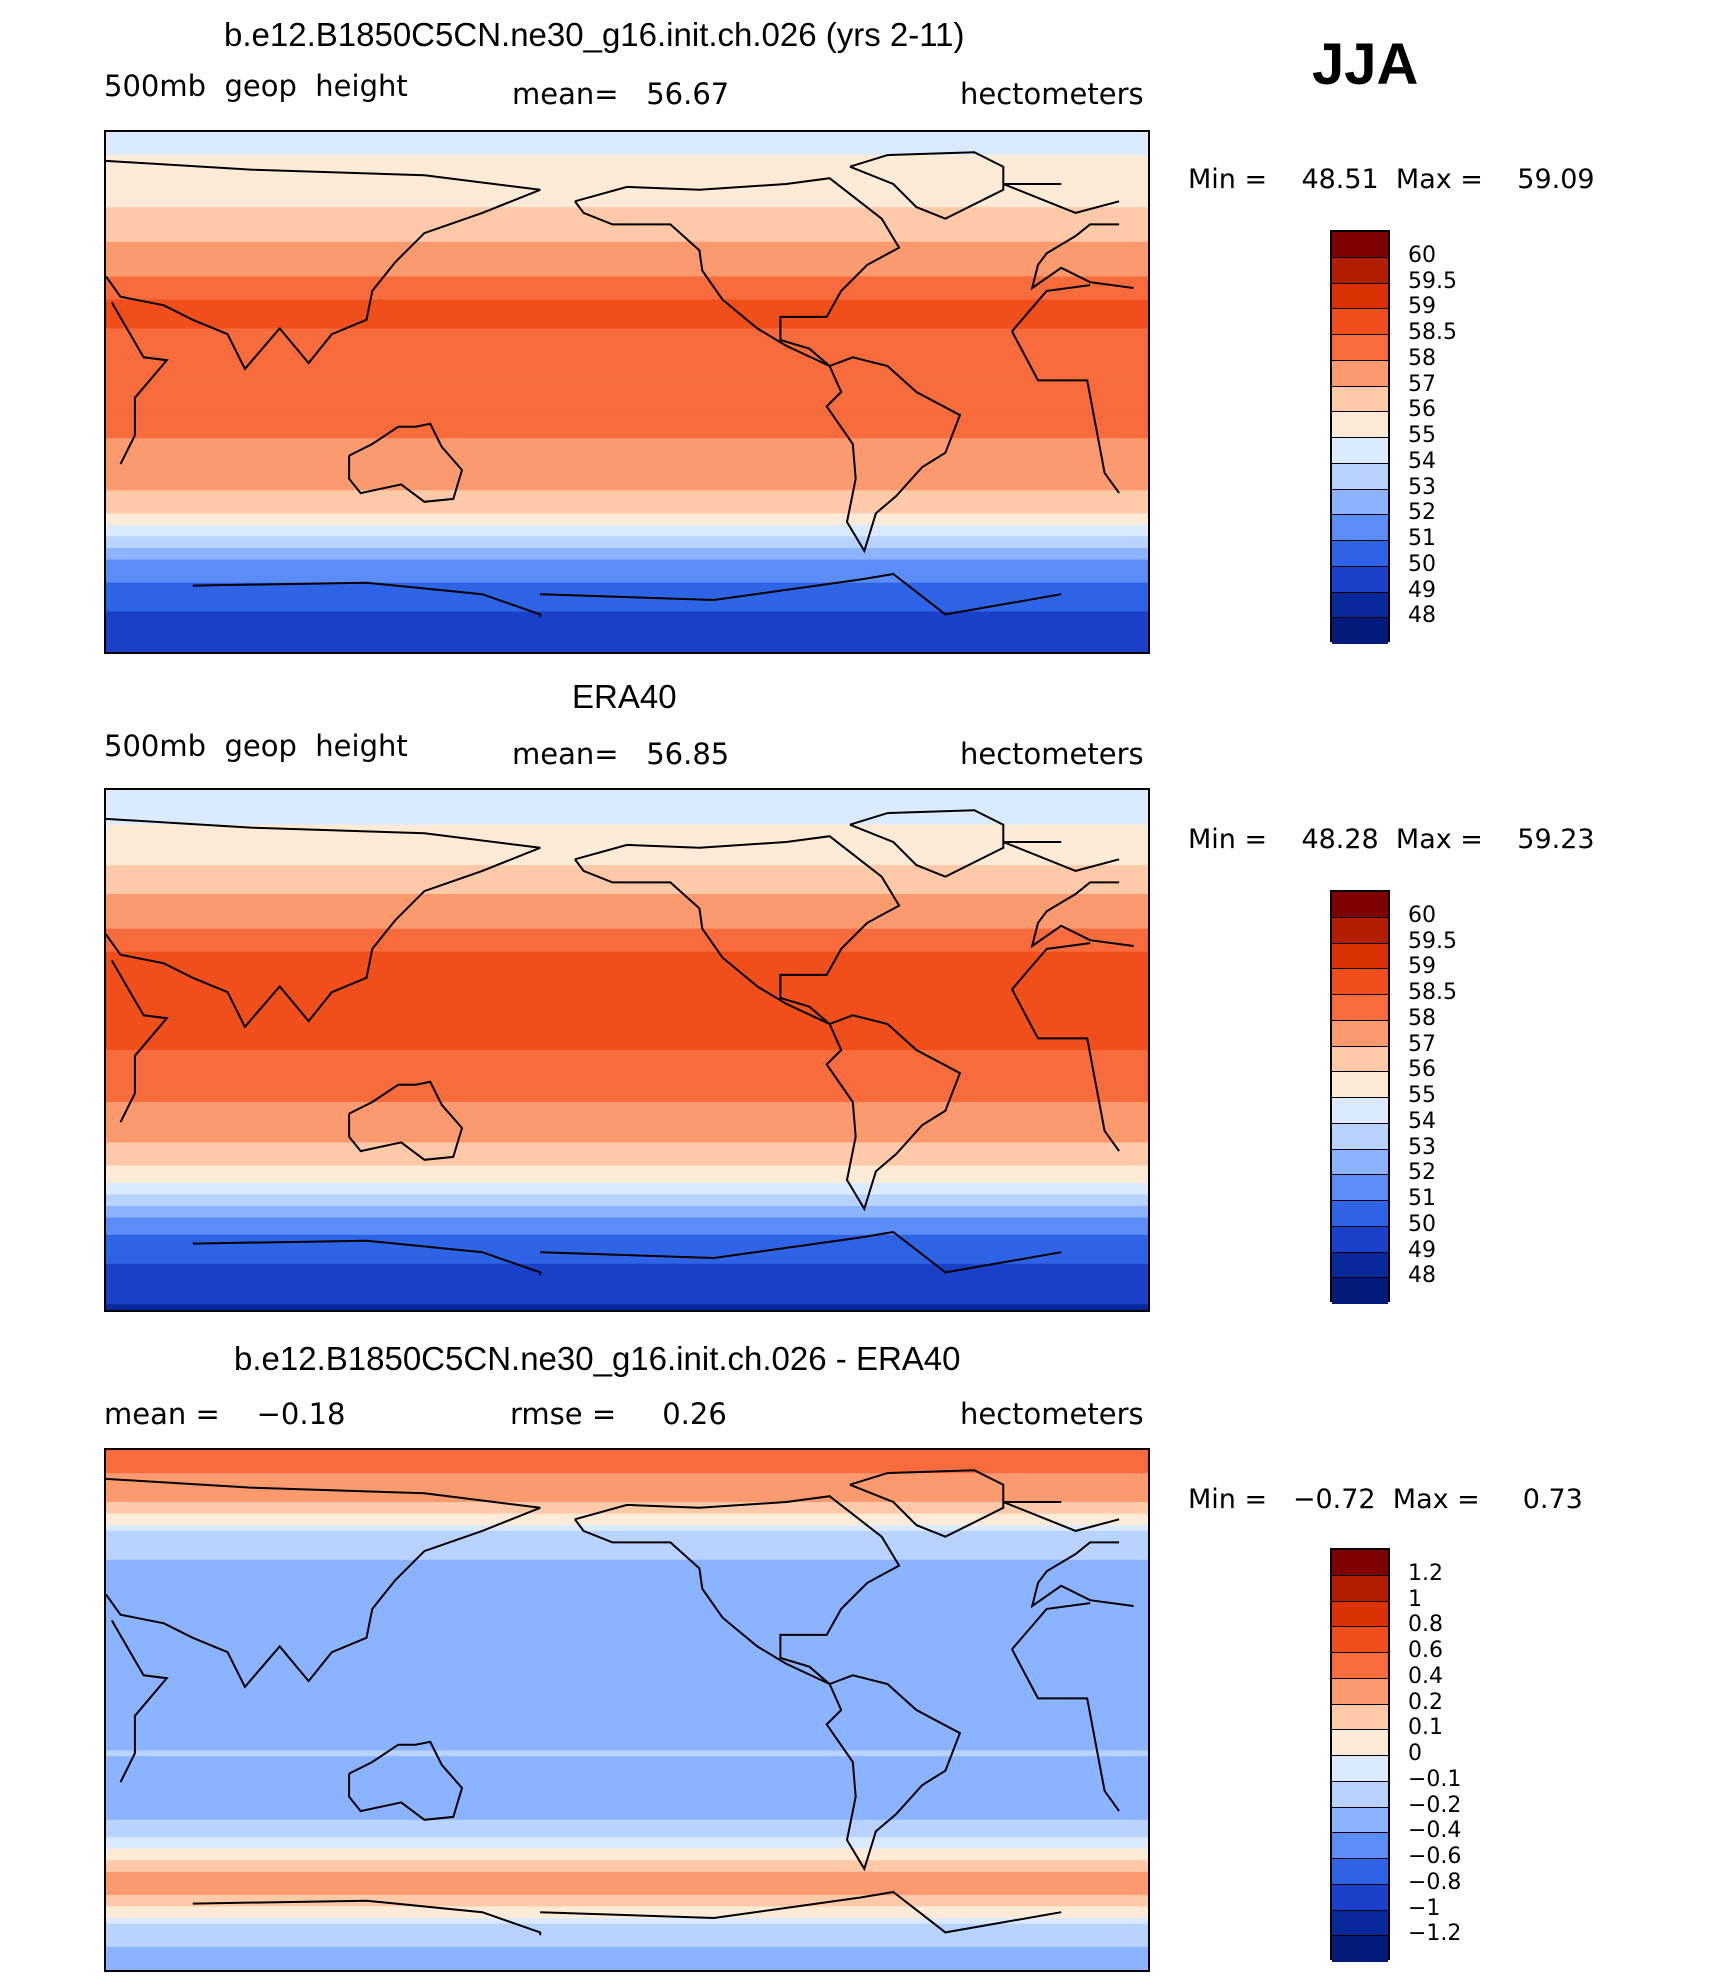  What do you see at coordinates (624, 696) in the screenshot?
I see `panel2-title: ERA40` at bounding box center [624, 696].